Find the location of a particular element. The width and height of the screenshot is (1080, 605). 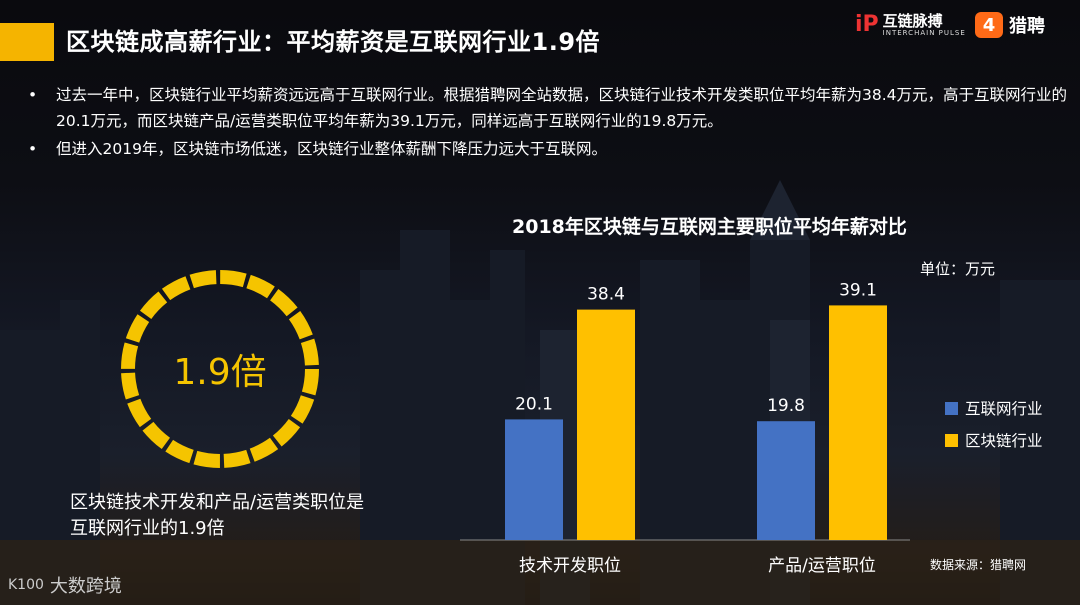

bullet-text: 但进入2019年，区块链市场低迷，区块链行业整体薪酬下降压力远大于互联网。 is located at coordinates (331, 149).